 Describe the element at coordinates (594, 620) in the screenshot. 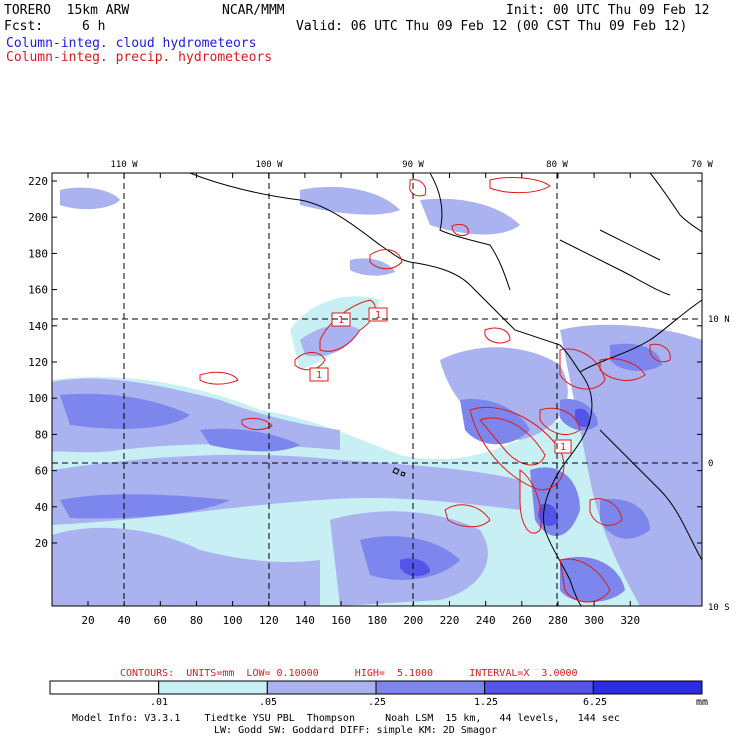

I see `x-index-label: 300` at that location.